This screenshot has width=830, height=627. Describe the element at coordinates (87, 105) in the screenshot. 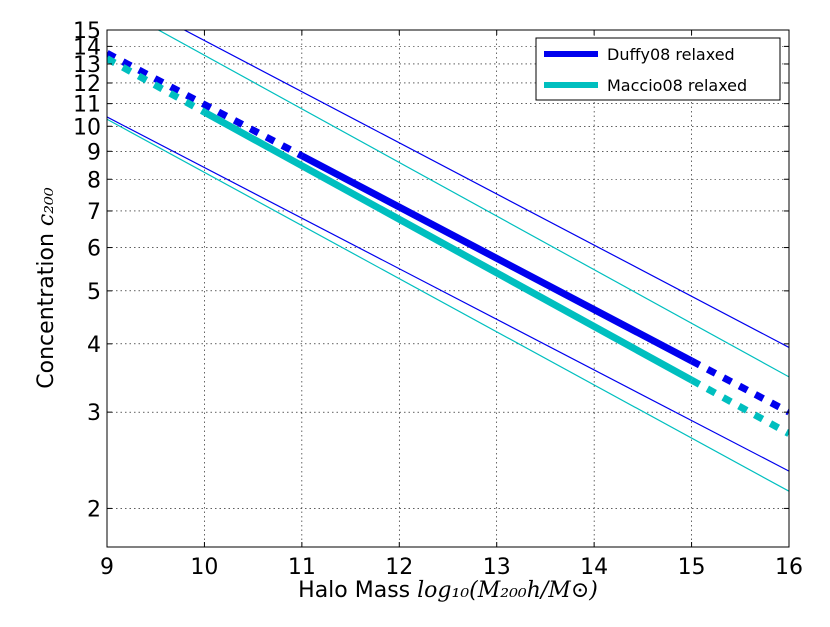

I see `y-tick-label: 11` at that location.